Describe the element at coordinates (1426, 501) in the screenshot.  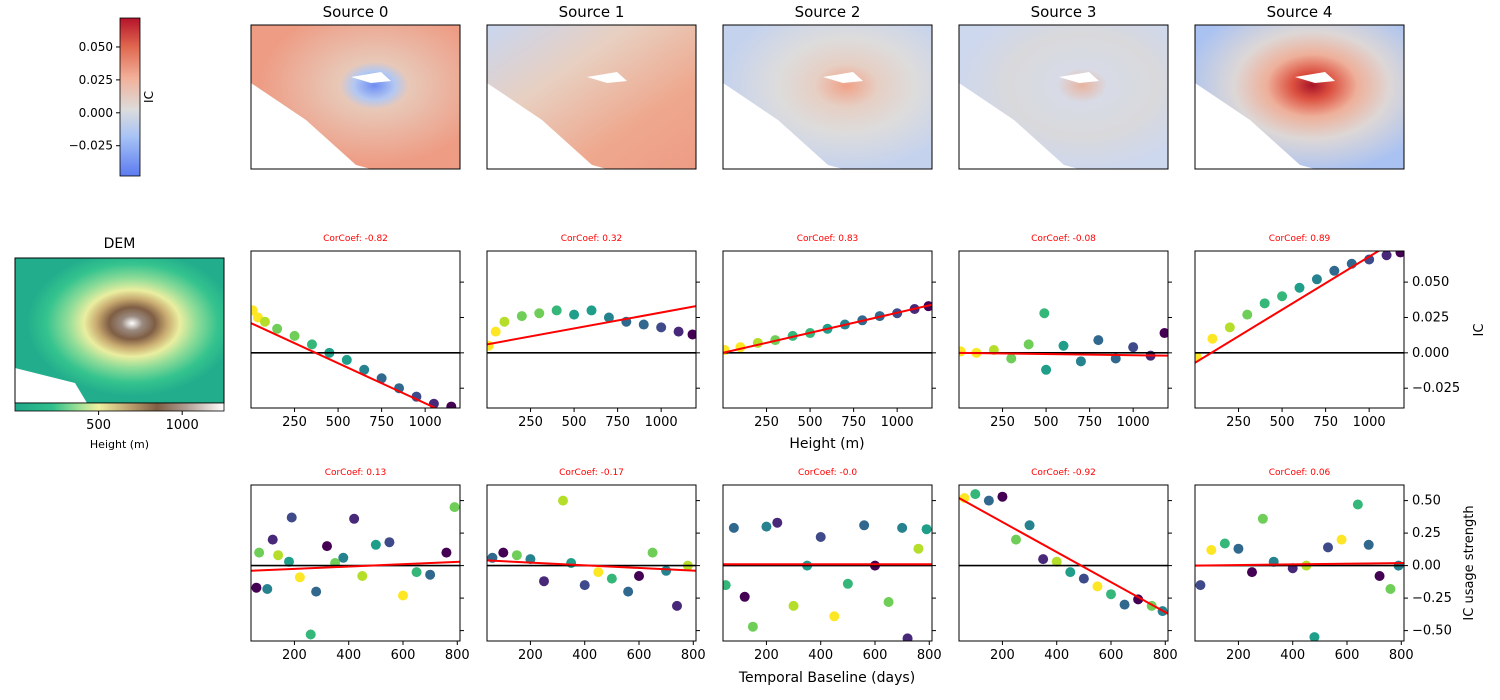
I see `y-tick-label: 0.50` at that location.